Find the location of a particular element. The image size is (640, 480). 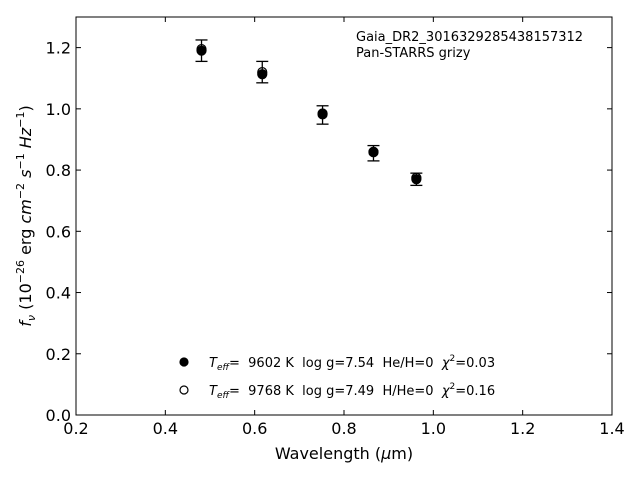

legend-entry-text: Teff= 9768 K log g=7.49 H/He=0 χ2=0.16 is located at coordinates (352, 391).